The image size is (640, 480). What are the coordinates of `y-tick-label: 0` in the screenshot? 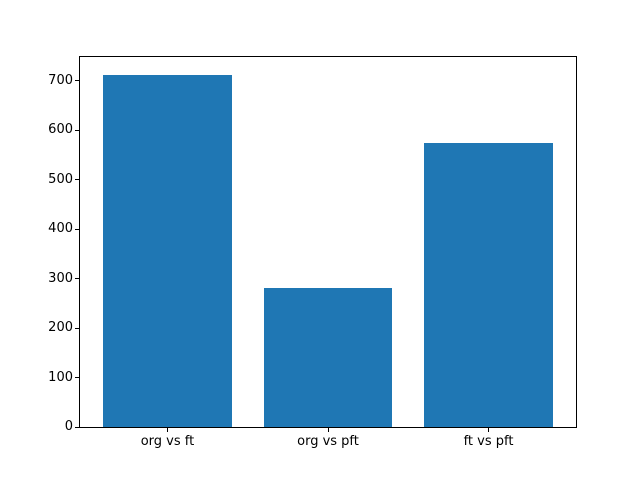 It's located at (68, 426).